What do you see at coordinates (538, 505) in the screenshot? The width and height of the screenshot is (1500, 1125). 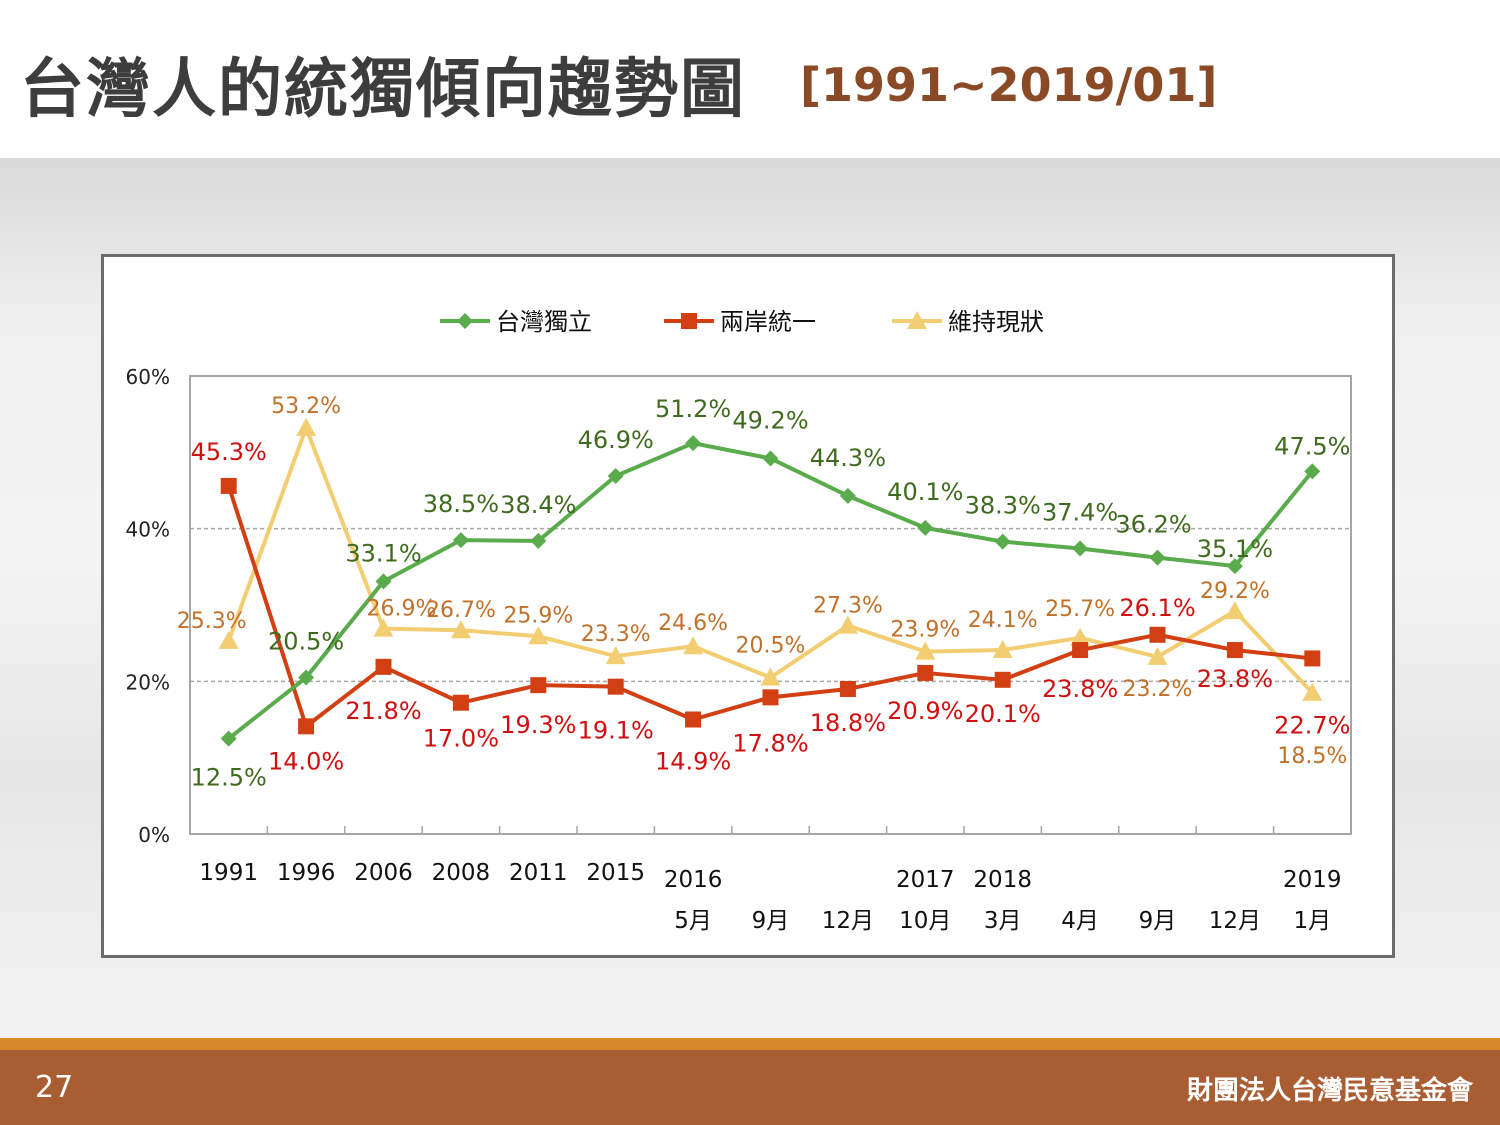 I see `data-label: 38.4%` at bounding box center [538, 505].